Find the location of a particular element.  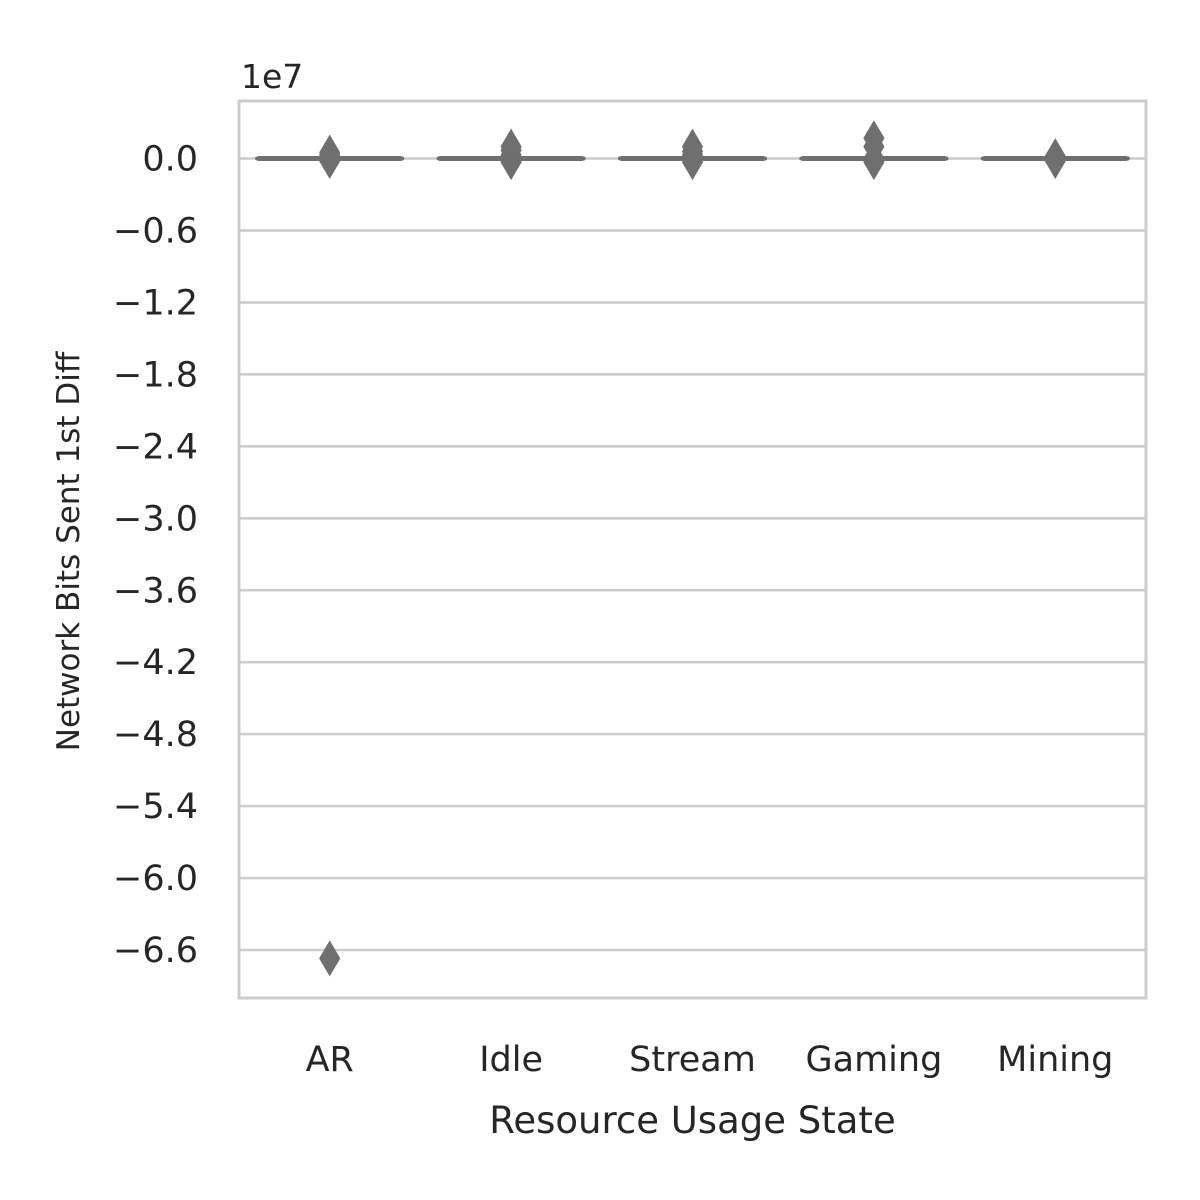

box-group-idle is located at coordinates (511, 154).